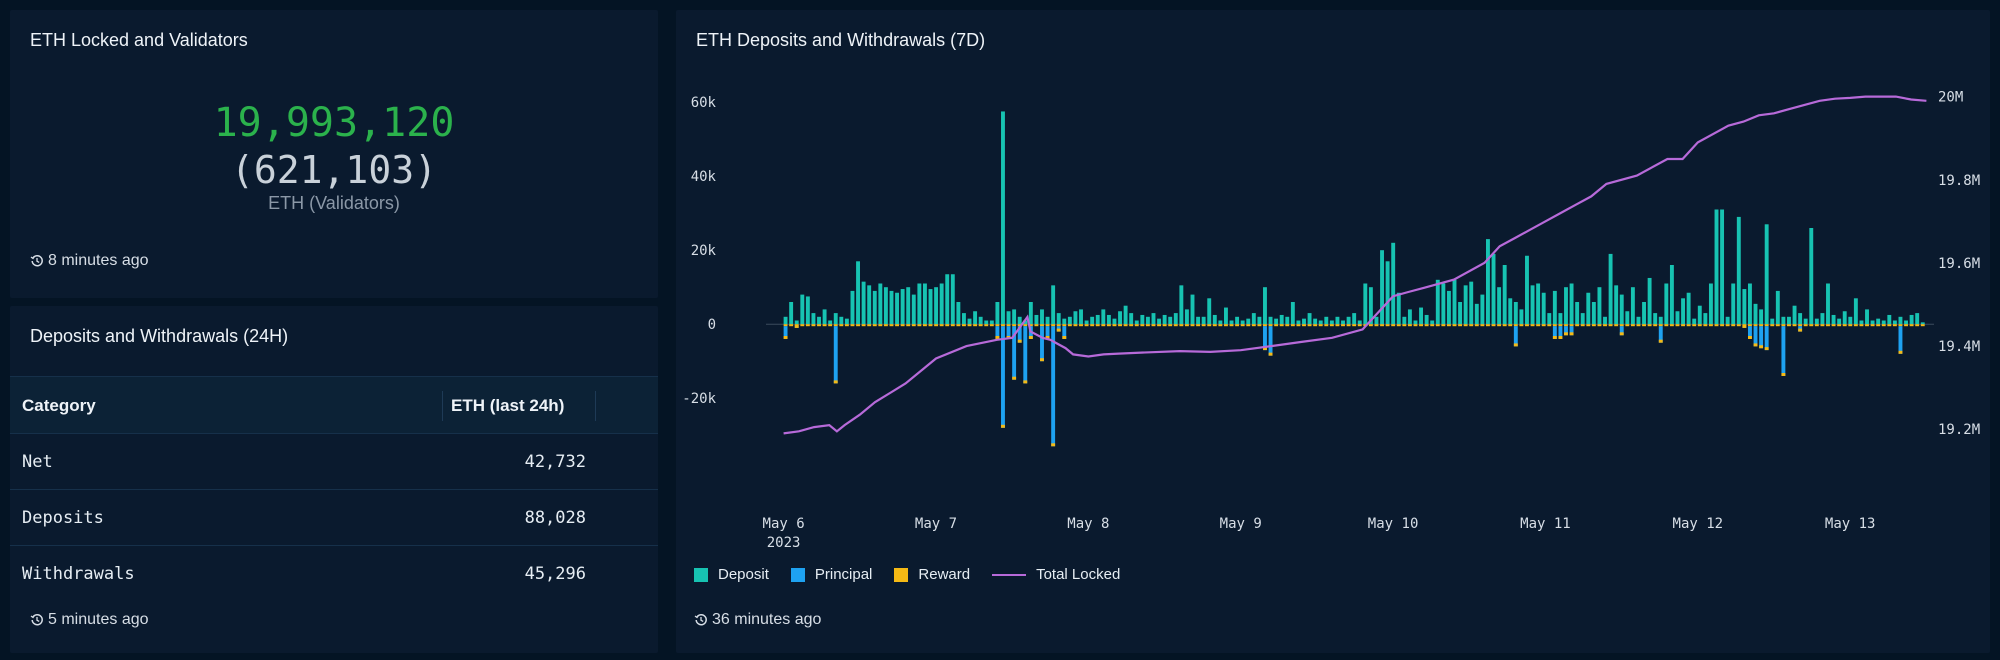 This screenshot has width=2000, height=660. Describe the element at coordinates (508, 405) in the screenshot. I see `column-header-eth: ETH (last 24h)` at that location.